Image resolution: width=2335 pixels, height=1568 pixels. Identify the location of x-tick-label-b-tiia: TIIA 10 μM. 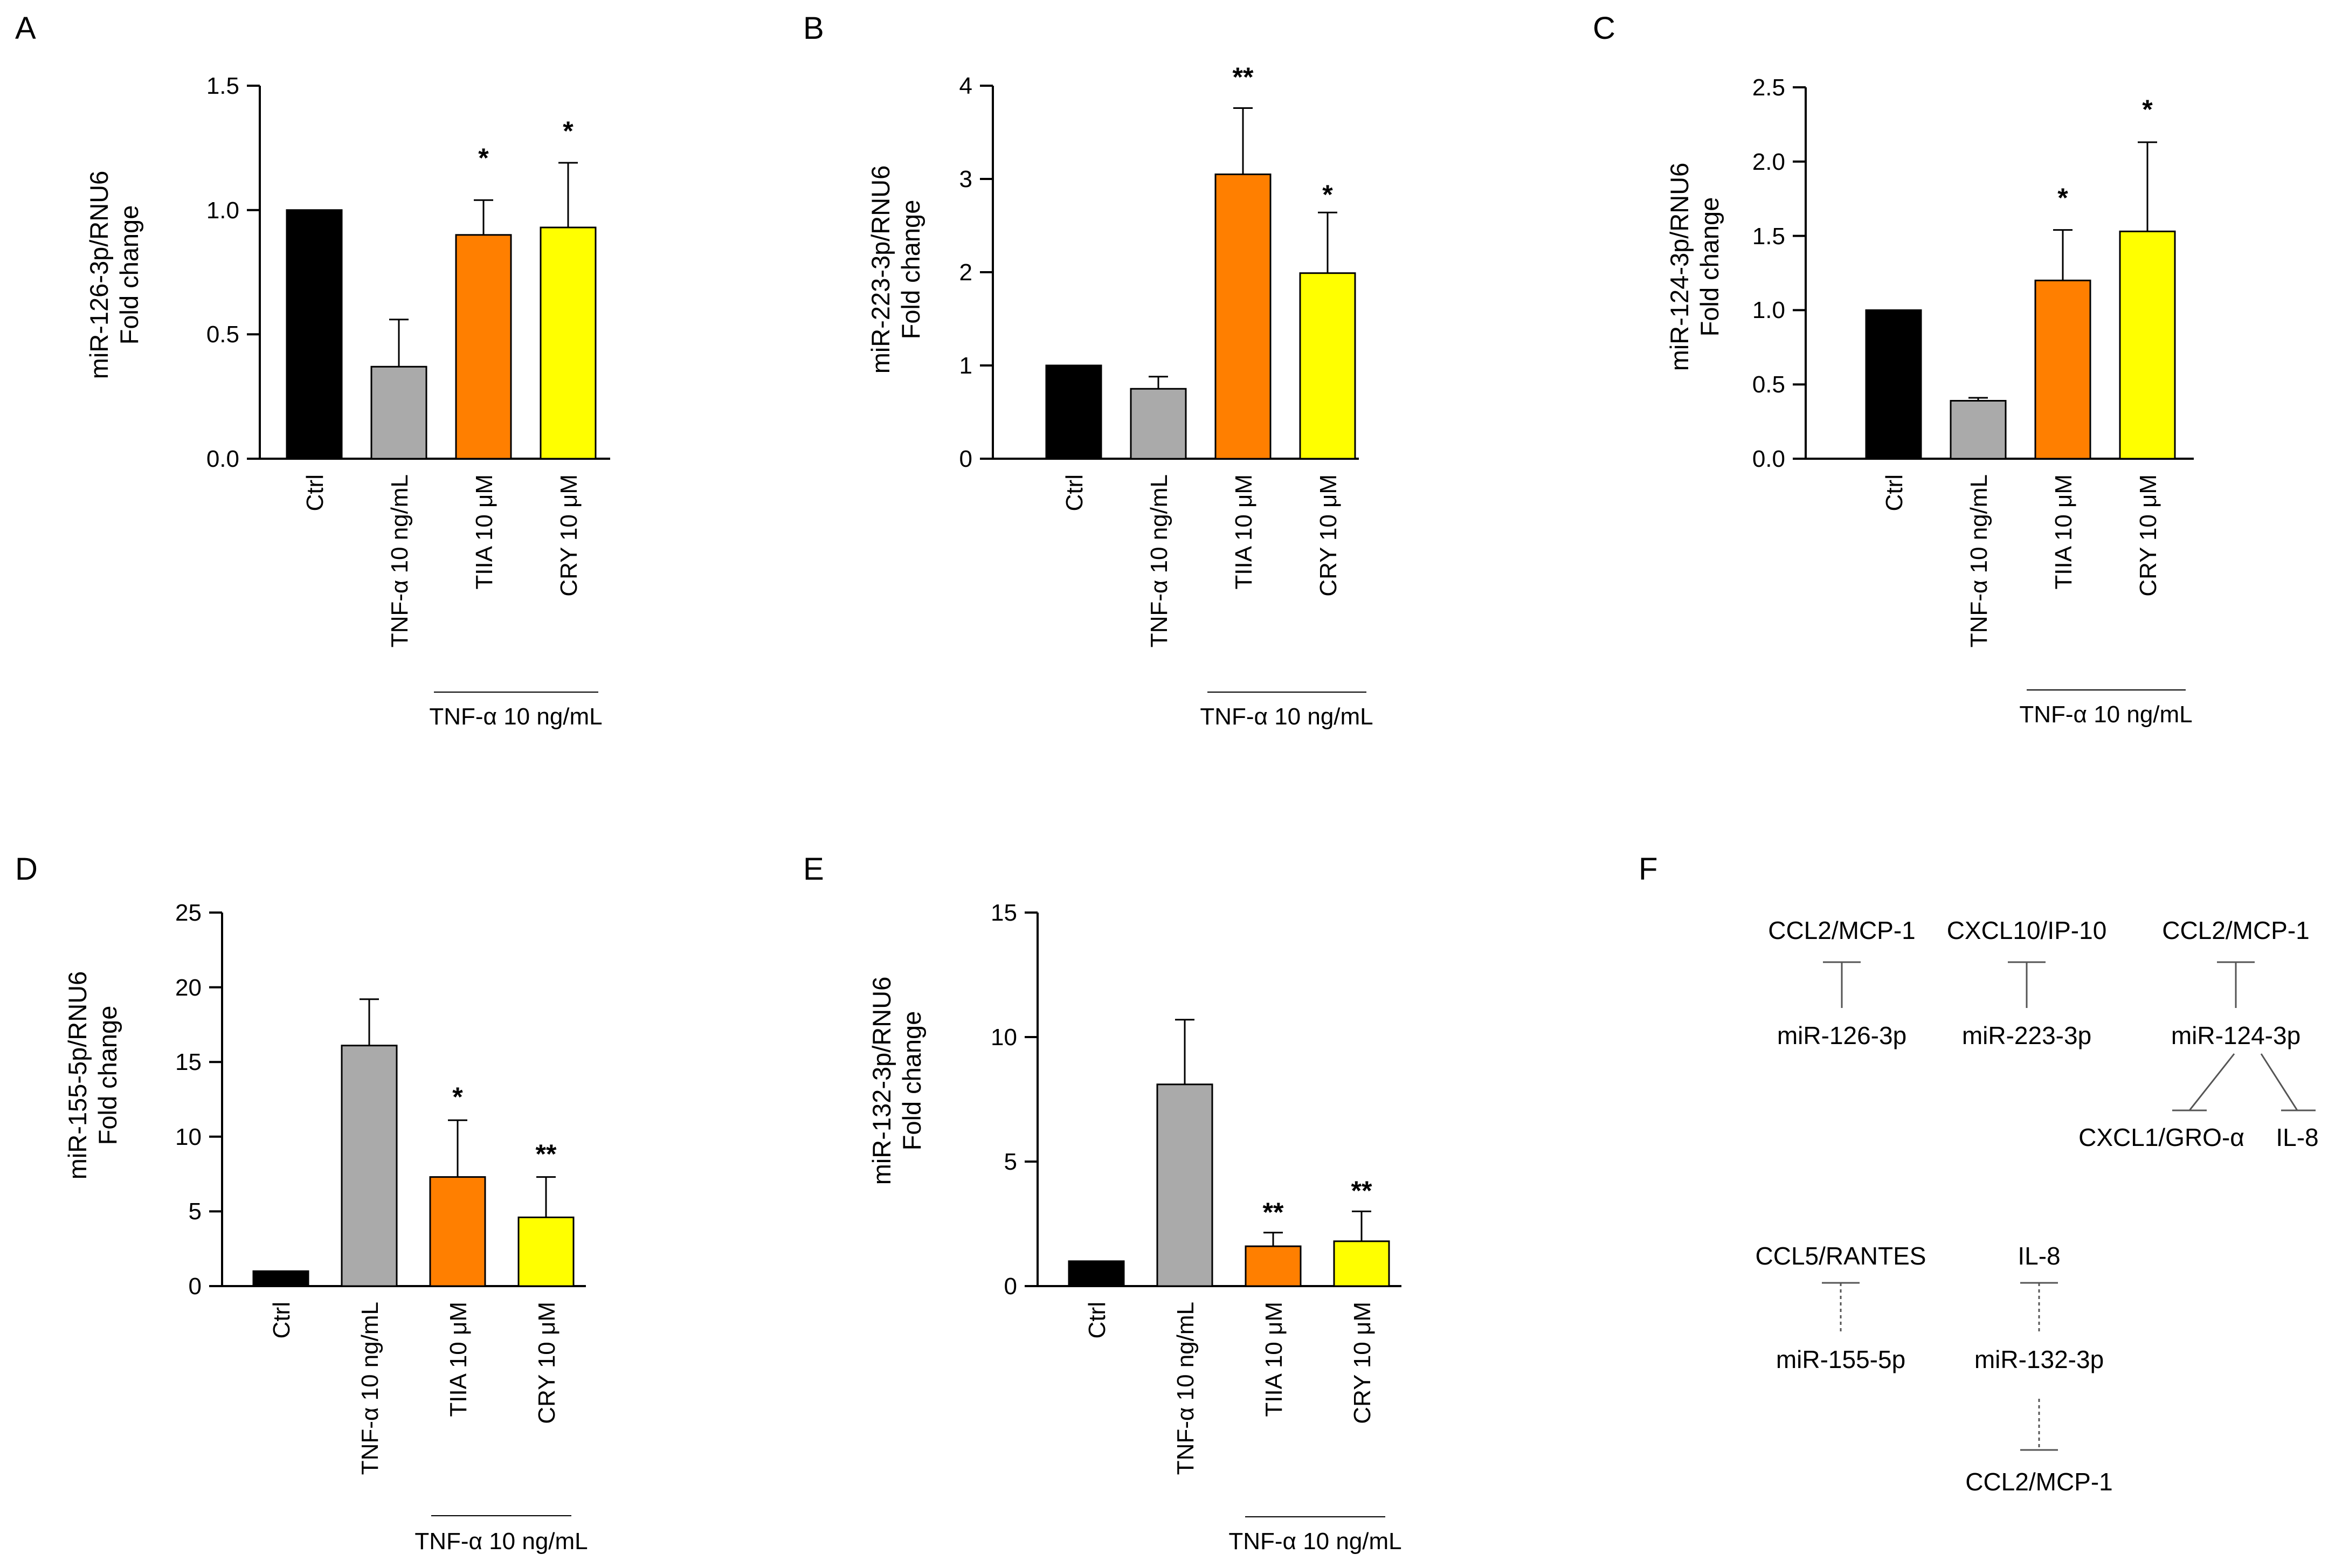
(1244, 532).